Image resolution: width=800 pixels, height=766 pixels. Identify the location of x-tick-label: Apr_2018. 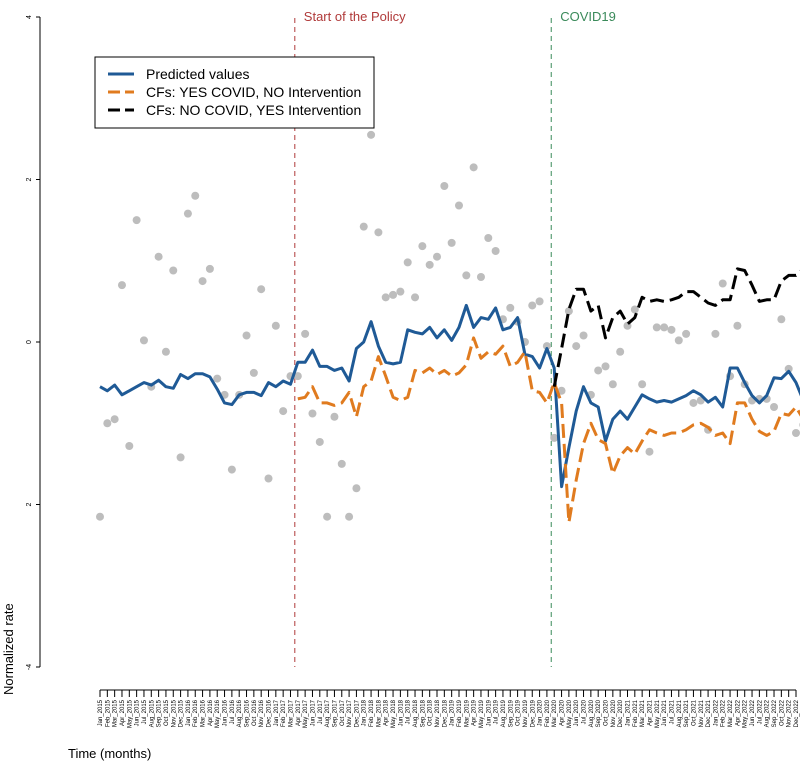
(387, 712).